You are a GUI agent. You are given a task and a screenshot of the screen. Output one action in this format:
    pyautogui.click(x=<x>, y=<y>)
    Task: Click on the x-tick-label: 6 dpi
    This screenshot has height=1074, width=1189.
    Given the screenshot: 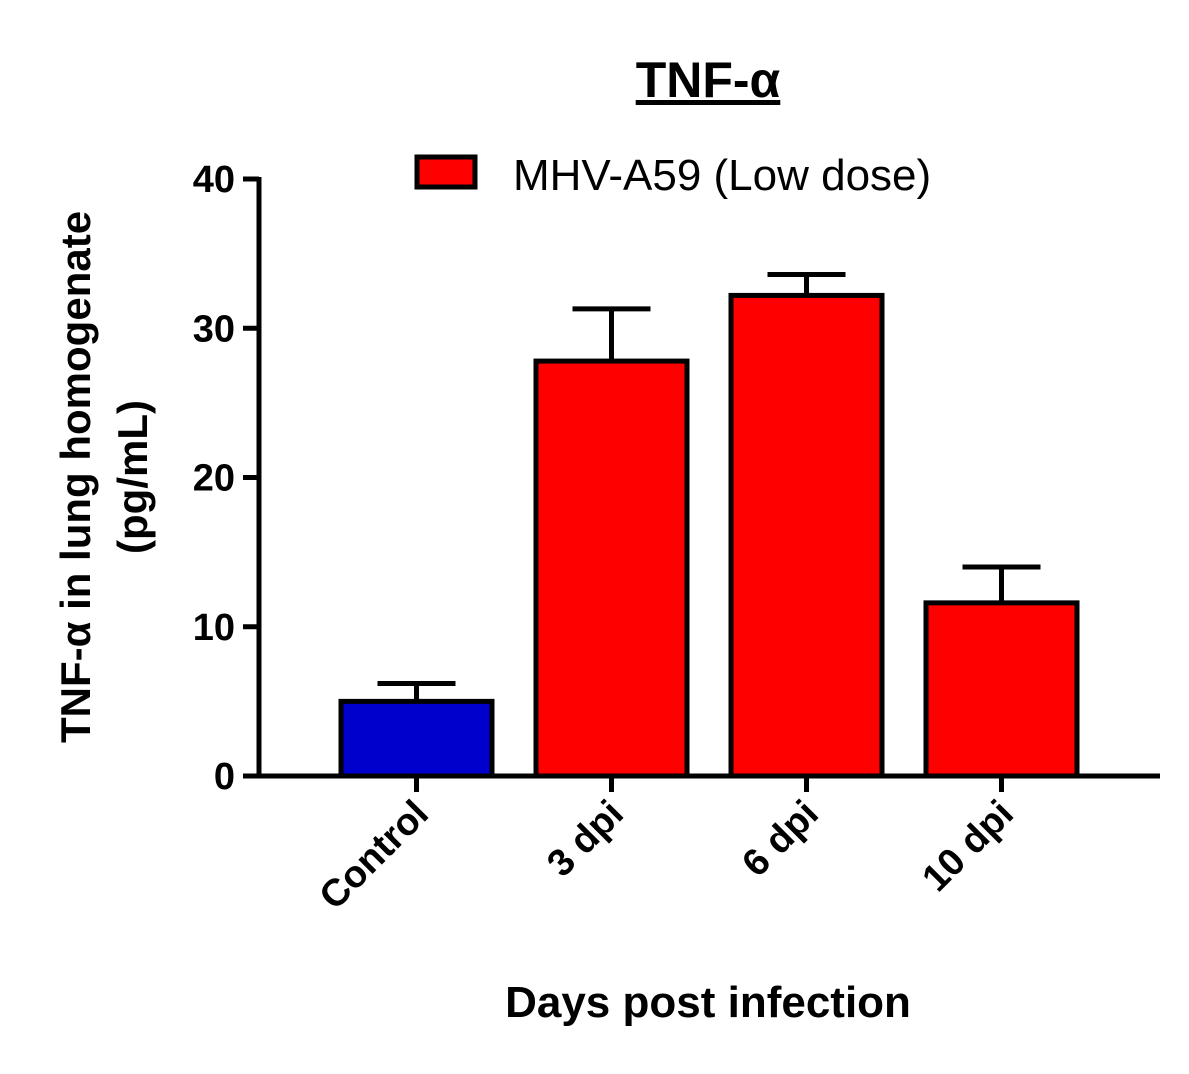 What is the action you would take?
    pyautogui.click(x=780, y=839)
    